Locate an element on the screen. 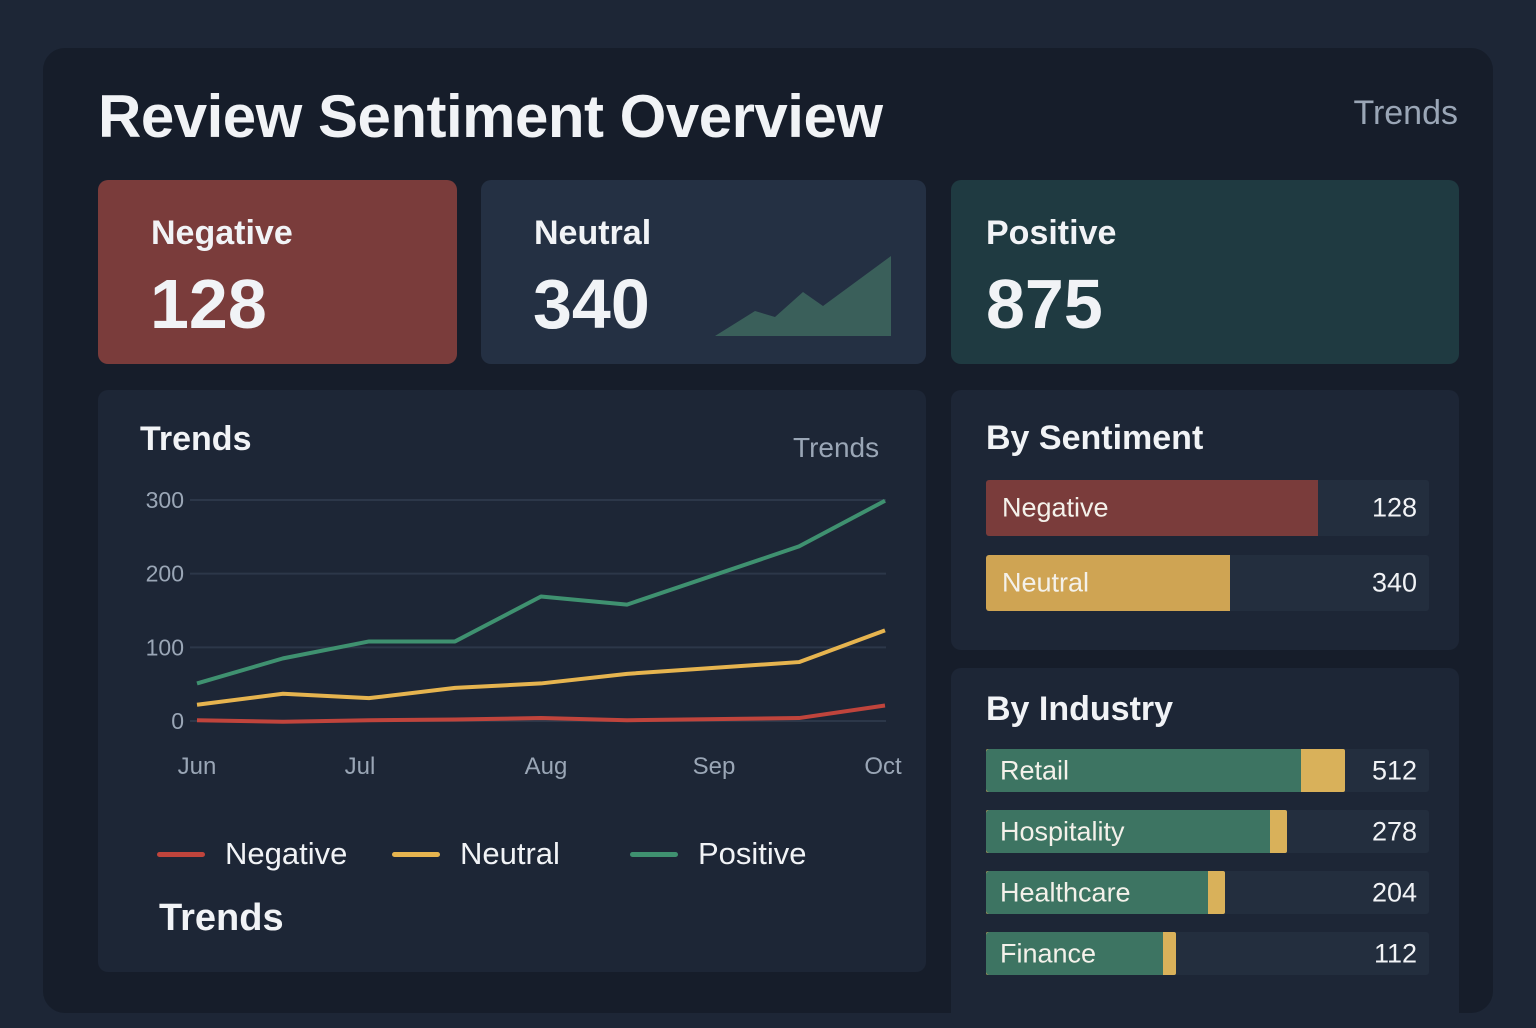 This screenshot has height=1028, width=1536. legend-label: Positive is located at coordinates (752, 854).